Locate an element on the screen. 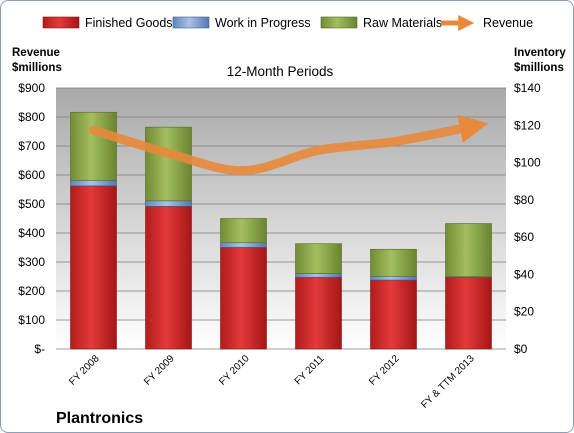  right-tick-label: $60 is located at coordinates (524, 237).